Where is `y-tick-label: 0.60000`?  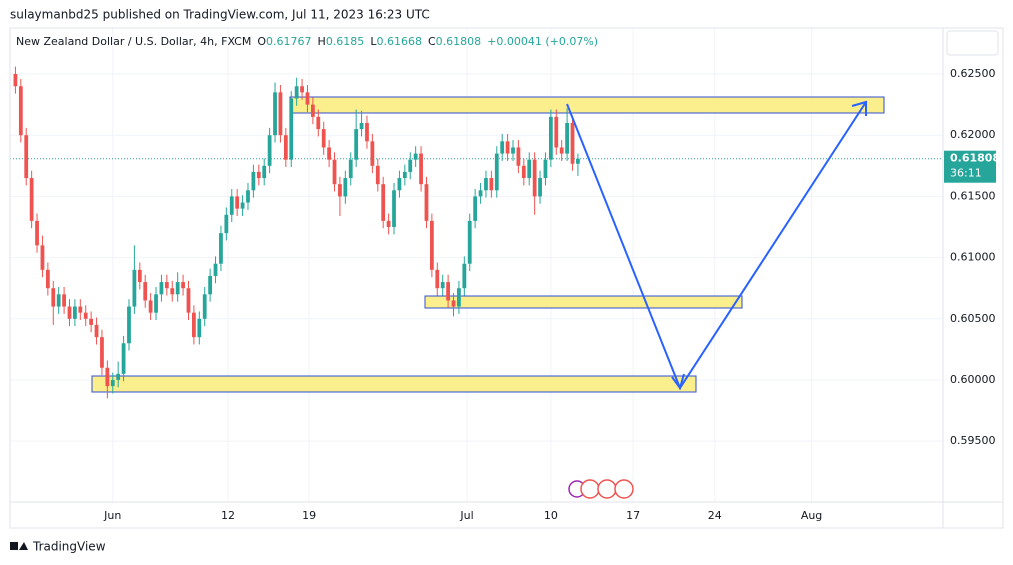
y-tick-label: 0.60000 is located at coordinates (973, 379).